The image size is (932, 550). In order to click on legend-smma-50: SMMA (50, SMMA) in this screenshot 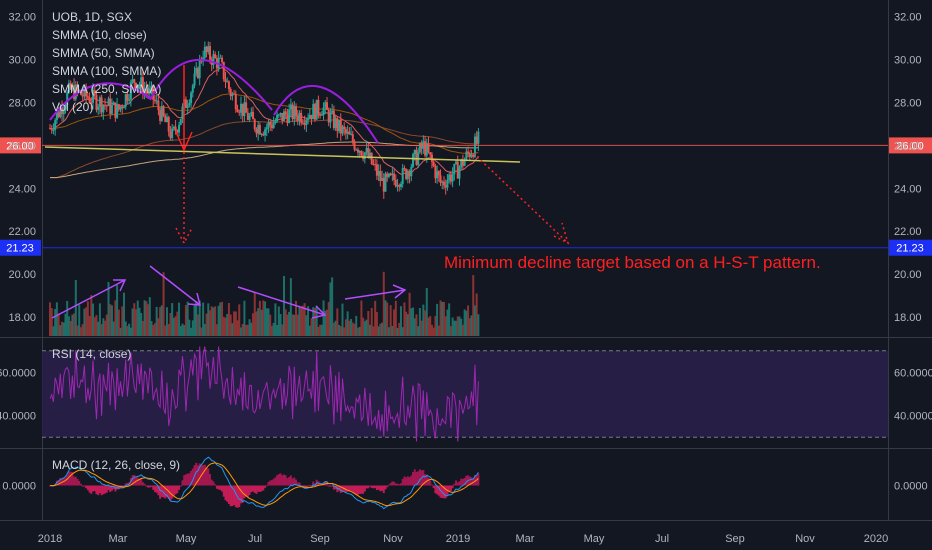, I will do `click(103, 53)`.